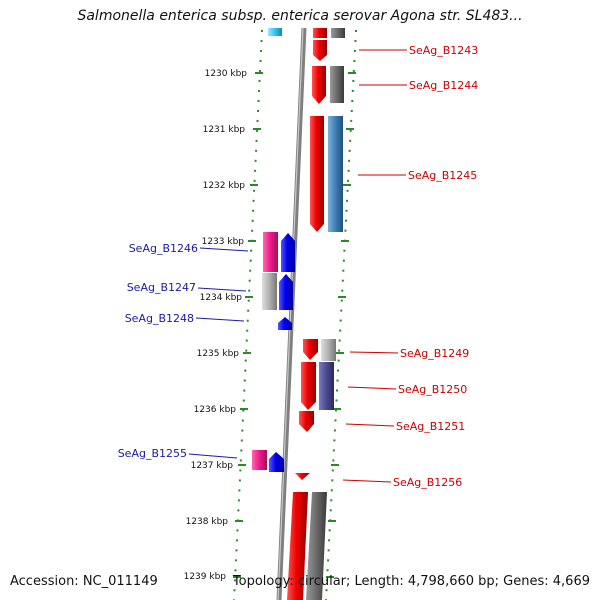  Describe the element at coordinates (288, 252) in the screenshot. I see `gene-arrow-b1246` at that location.